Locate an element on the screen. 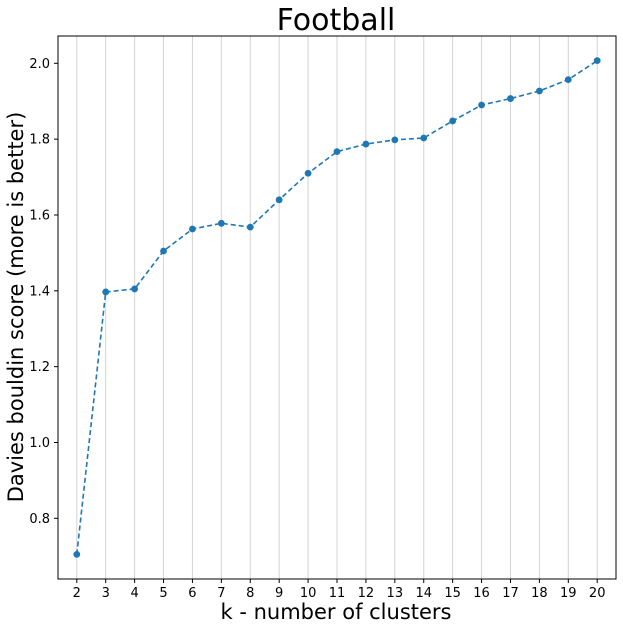 Image resolution: width=623 pixels, height=630 pixels. x-tick-label: 4 is located at coordinates (134, 593).